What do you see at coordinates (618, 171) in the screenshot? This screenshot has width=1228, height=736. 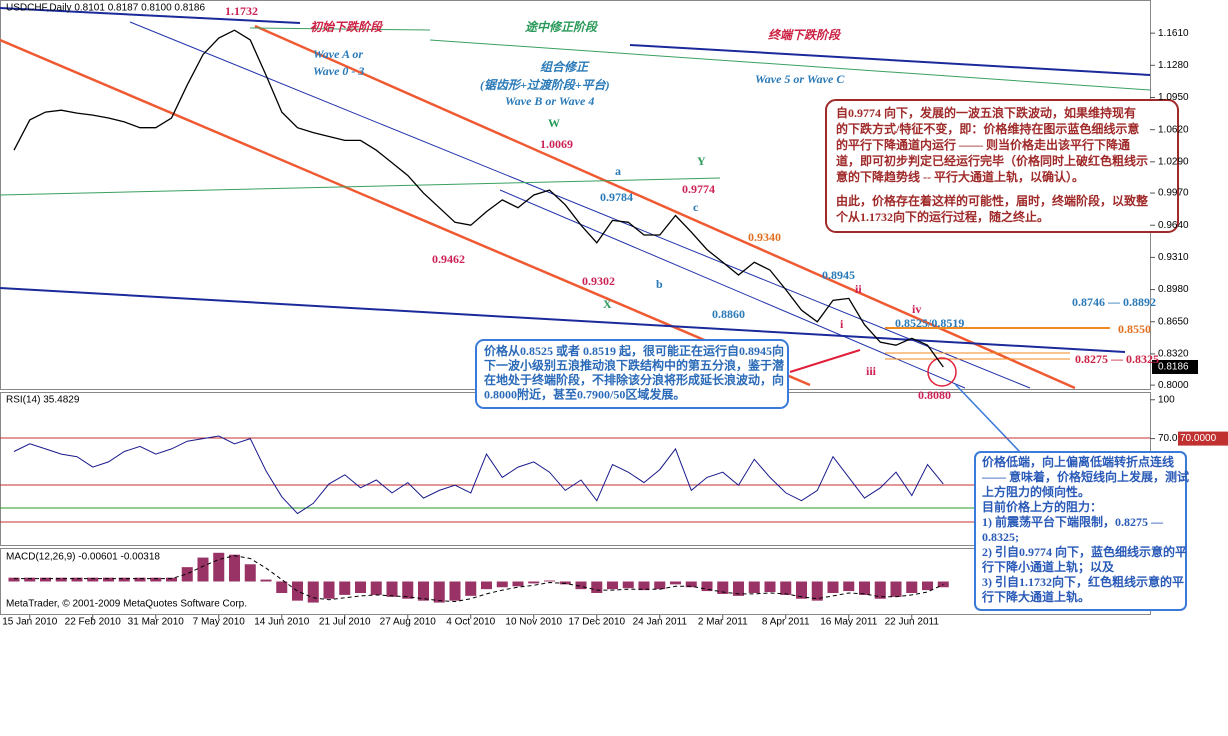 I see `annotation: a` at bounding box center [618, 171].